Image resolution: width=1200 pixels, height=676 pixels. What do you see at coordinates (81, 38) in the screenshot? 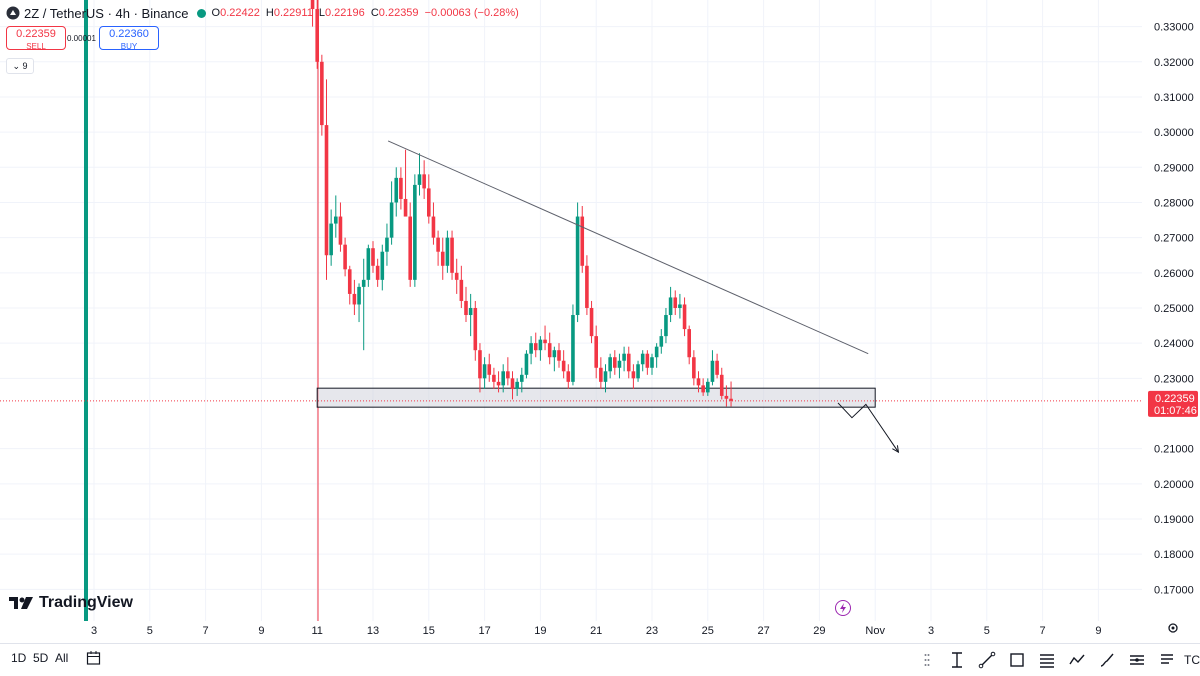
I see `spread-value: 0.00001` at bounding box center [81, 38].